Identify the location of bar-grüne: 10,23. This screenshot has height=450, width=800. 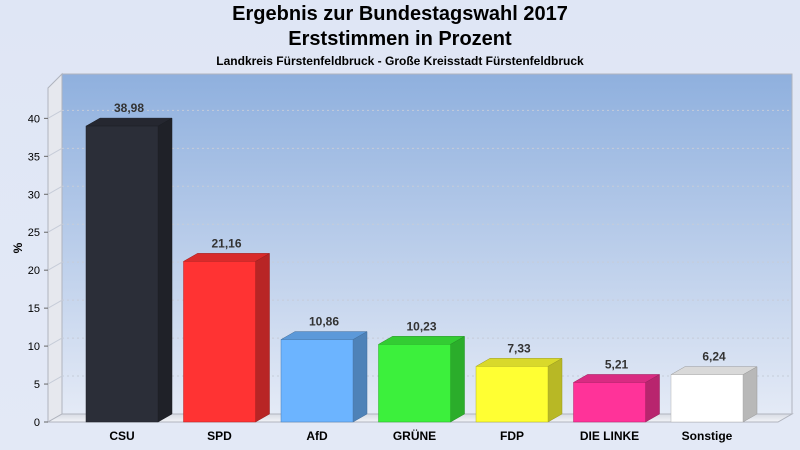
(421, 371).